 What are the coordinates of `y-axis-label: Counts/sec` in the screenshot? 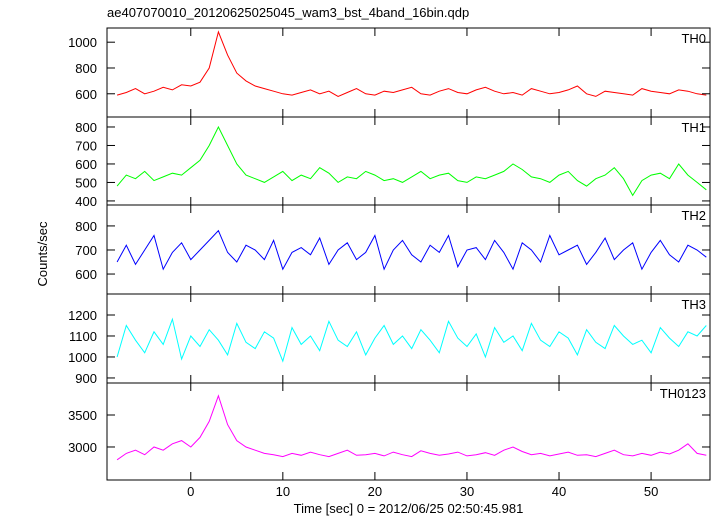 It's located at (42, 254).